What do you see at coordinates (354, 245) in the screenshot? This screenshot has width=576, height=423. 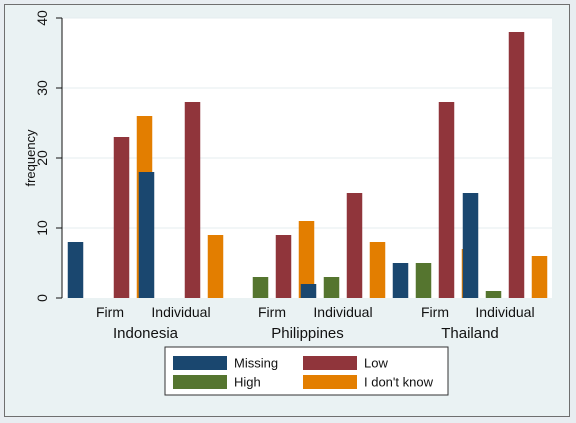 I see `bar-low-philippines-individual` at bounding box center [354, 245].